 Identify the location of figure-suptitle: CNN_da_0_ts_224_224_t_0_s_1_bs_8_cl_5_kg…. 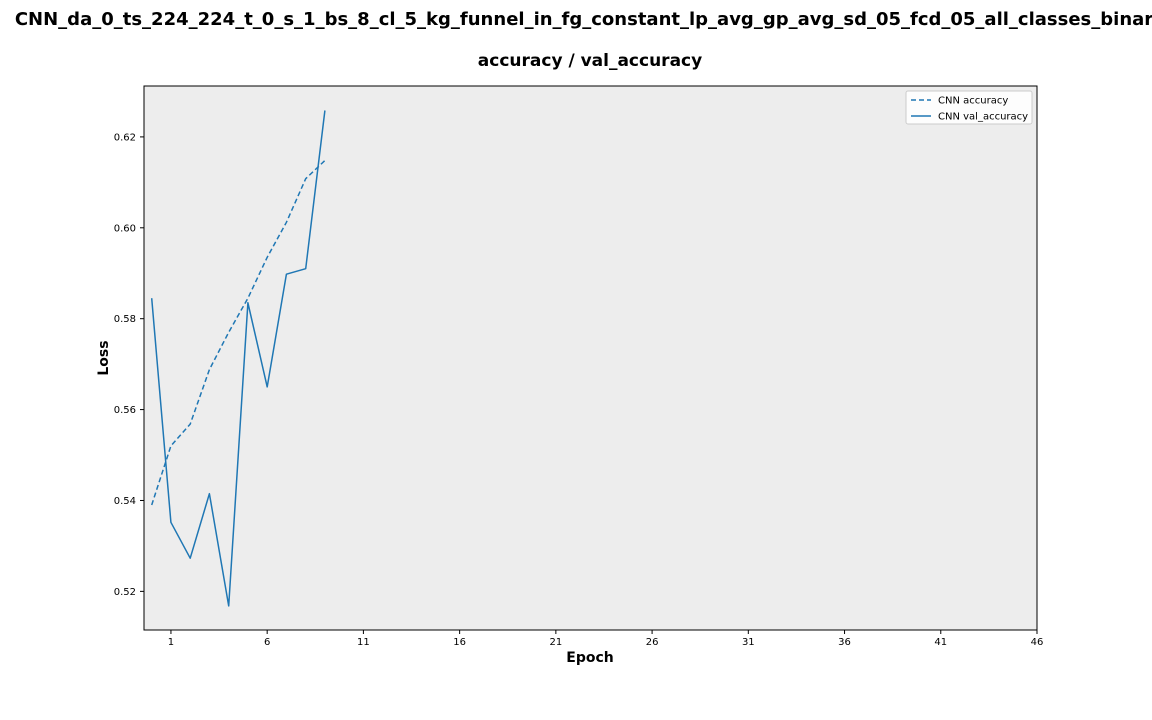
(583, 19).